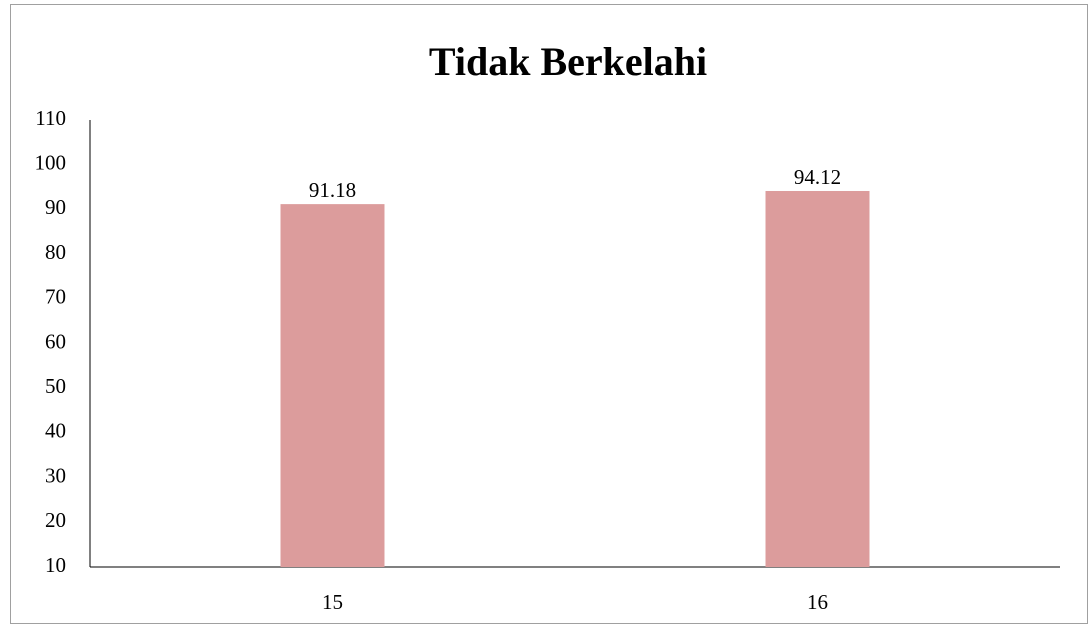 The image size is (1088, 624). Describe the element at coordinates (817, 602) in the screenshot. I see `x-tick-label: 16` at that location.